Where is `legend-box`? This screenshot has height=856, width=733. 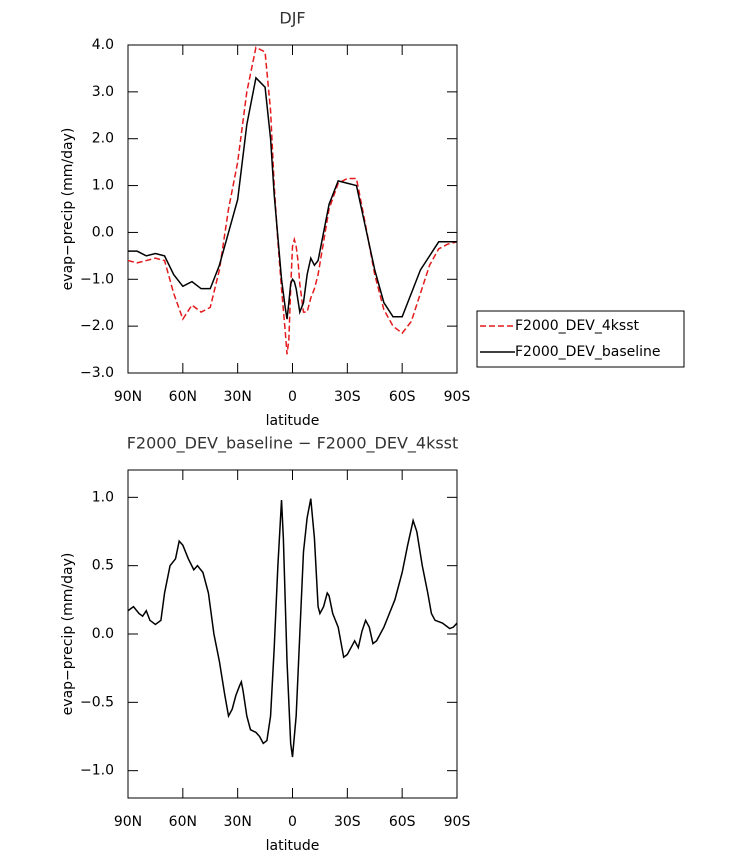
legend-box is located at coordinates (580, 339).